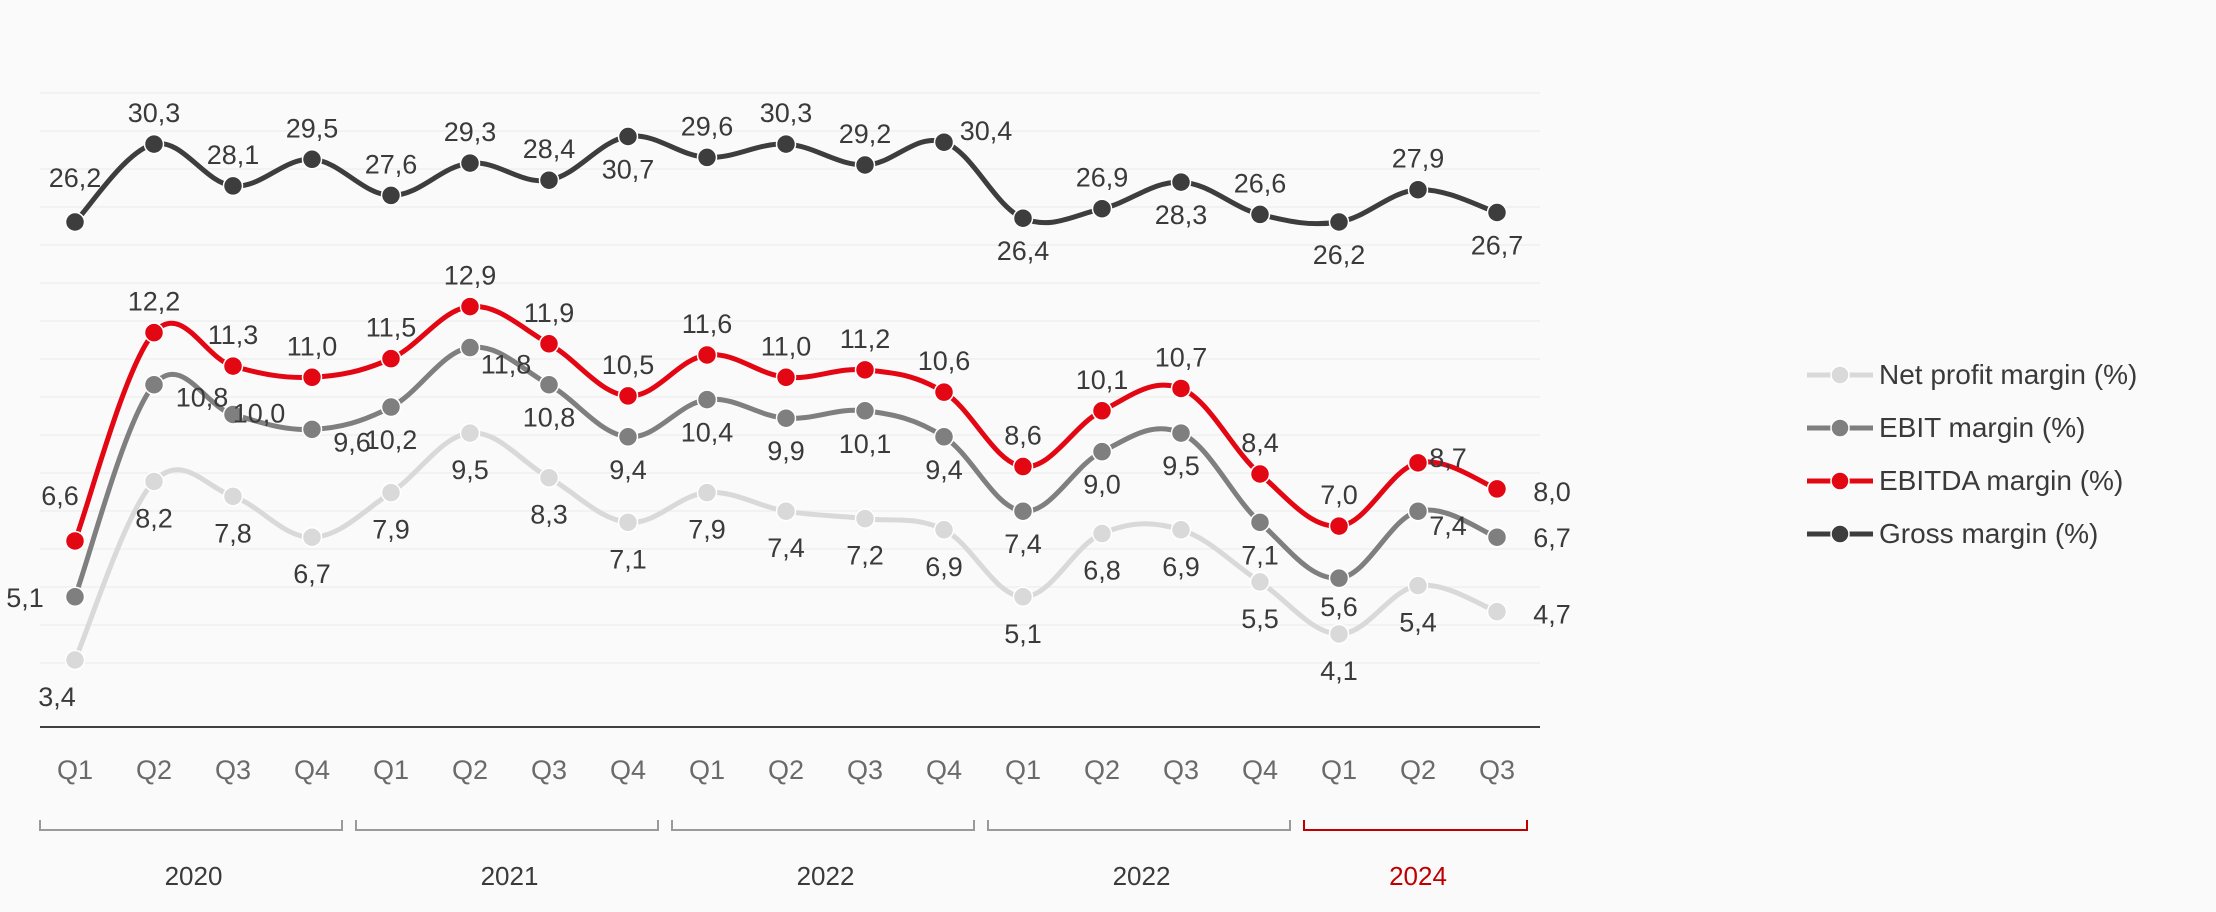 This screenshot has height=912, width=2216. Describe the element at coordinates (75, 178) in the screenshot. I see `gross-margin-data-label: 26,2` at that location.